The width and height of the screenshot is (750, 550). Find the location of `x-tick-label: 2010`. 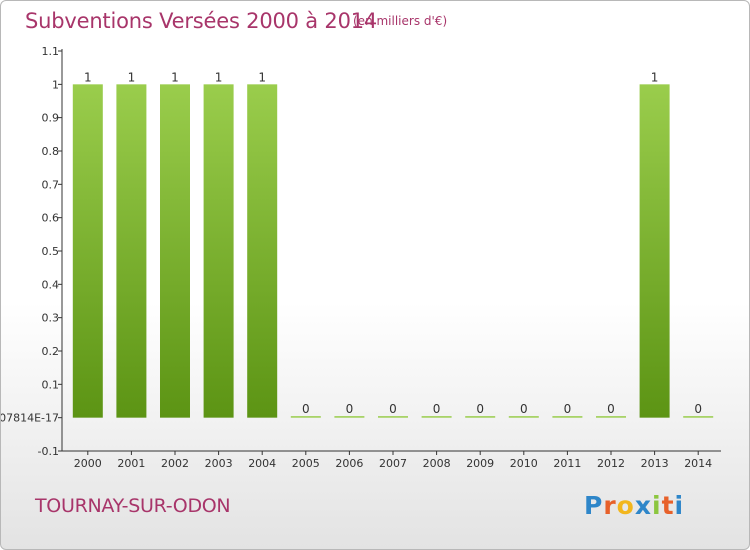

x-tick-label: 2010 is located at coordinates (524, 463).